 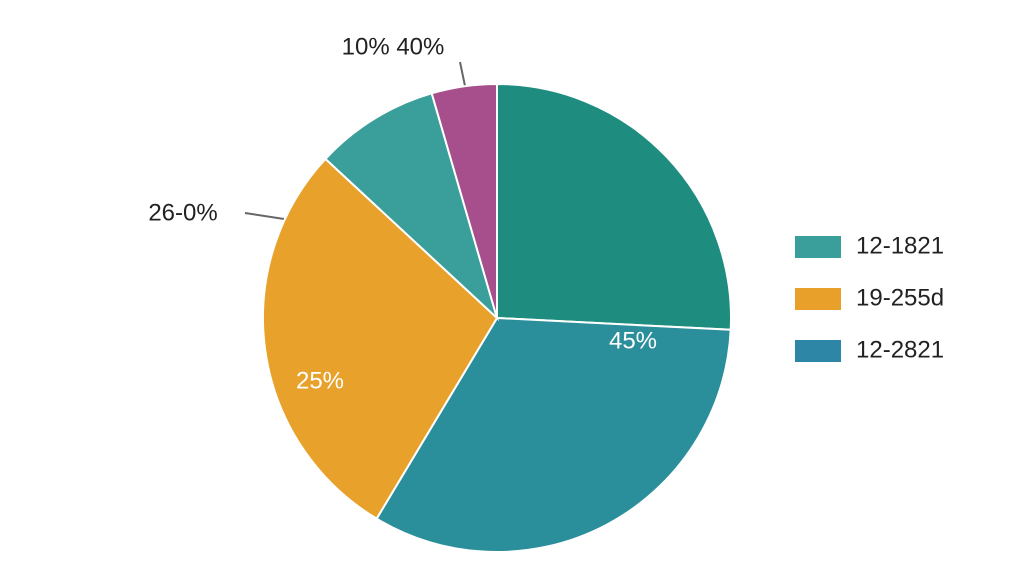 I want to click on legend-label: 12-1821, so click(x=900, y=245).